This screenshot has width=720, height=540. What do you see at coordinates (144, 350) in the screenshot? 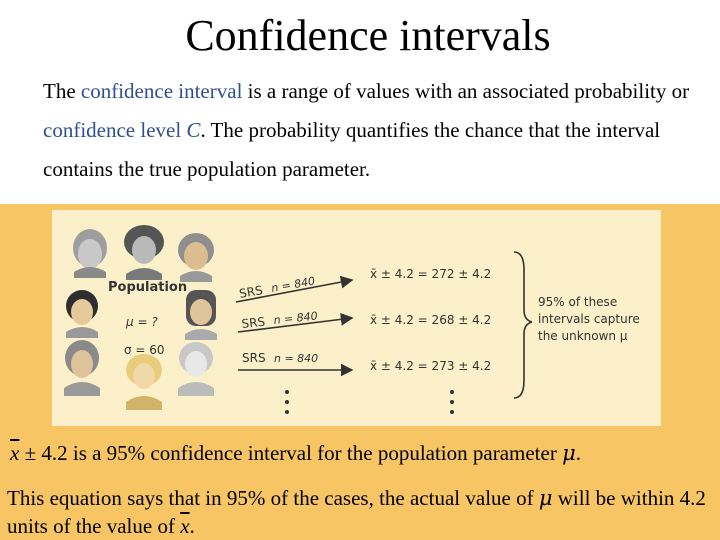
I see `sigma-label: σ = 60` at bounding box center [144, 350].